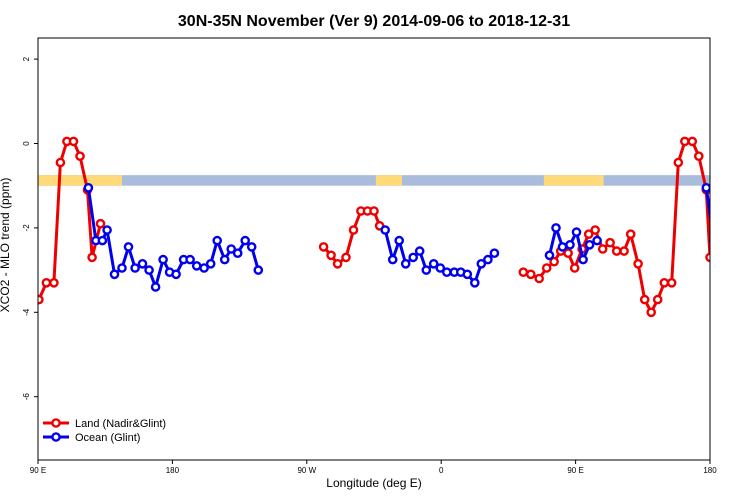  I want to click on x-tick-label: 90 E, so click(38, 470).